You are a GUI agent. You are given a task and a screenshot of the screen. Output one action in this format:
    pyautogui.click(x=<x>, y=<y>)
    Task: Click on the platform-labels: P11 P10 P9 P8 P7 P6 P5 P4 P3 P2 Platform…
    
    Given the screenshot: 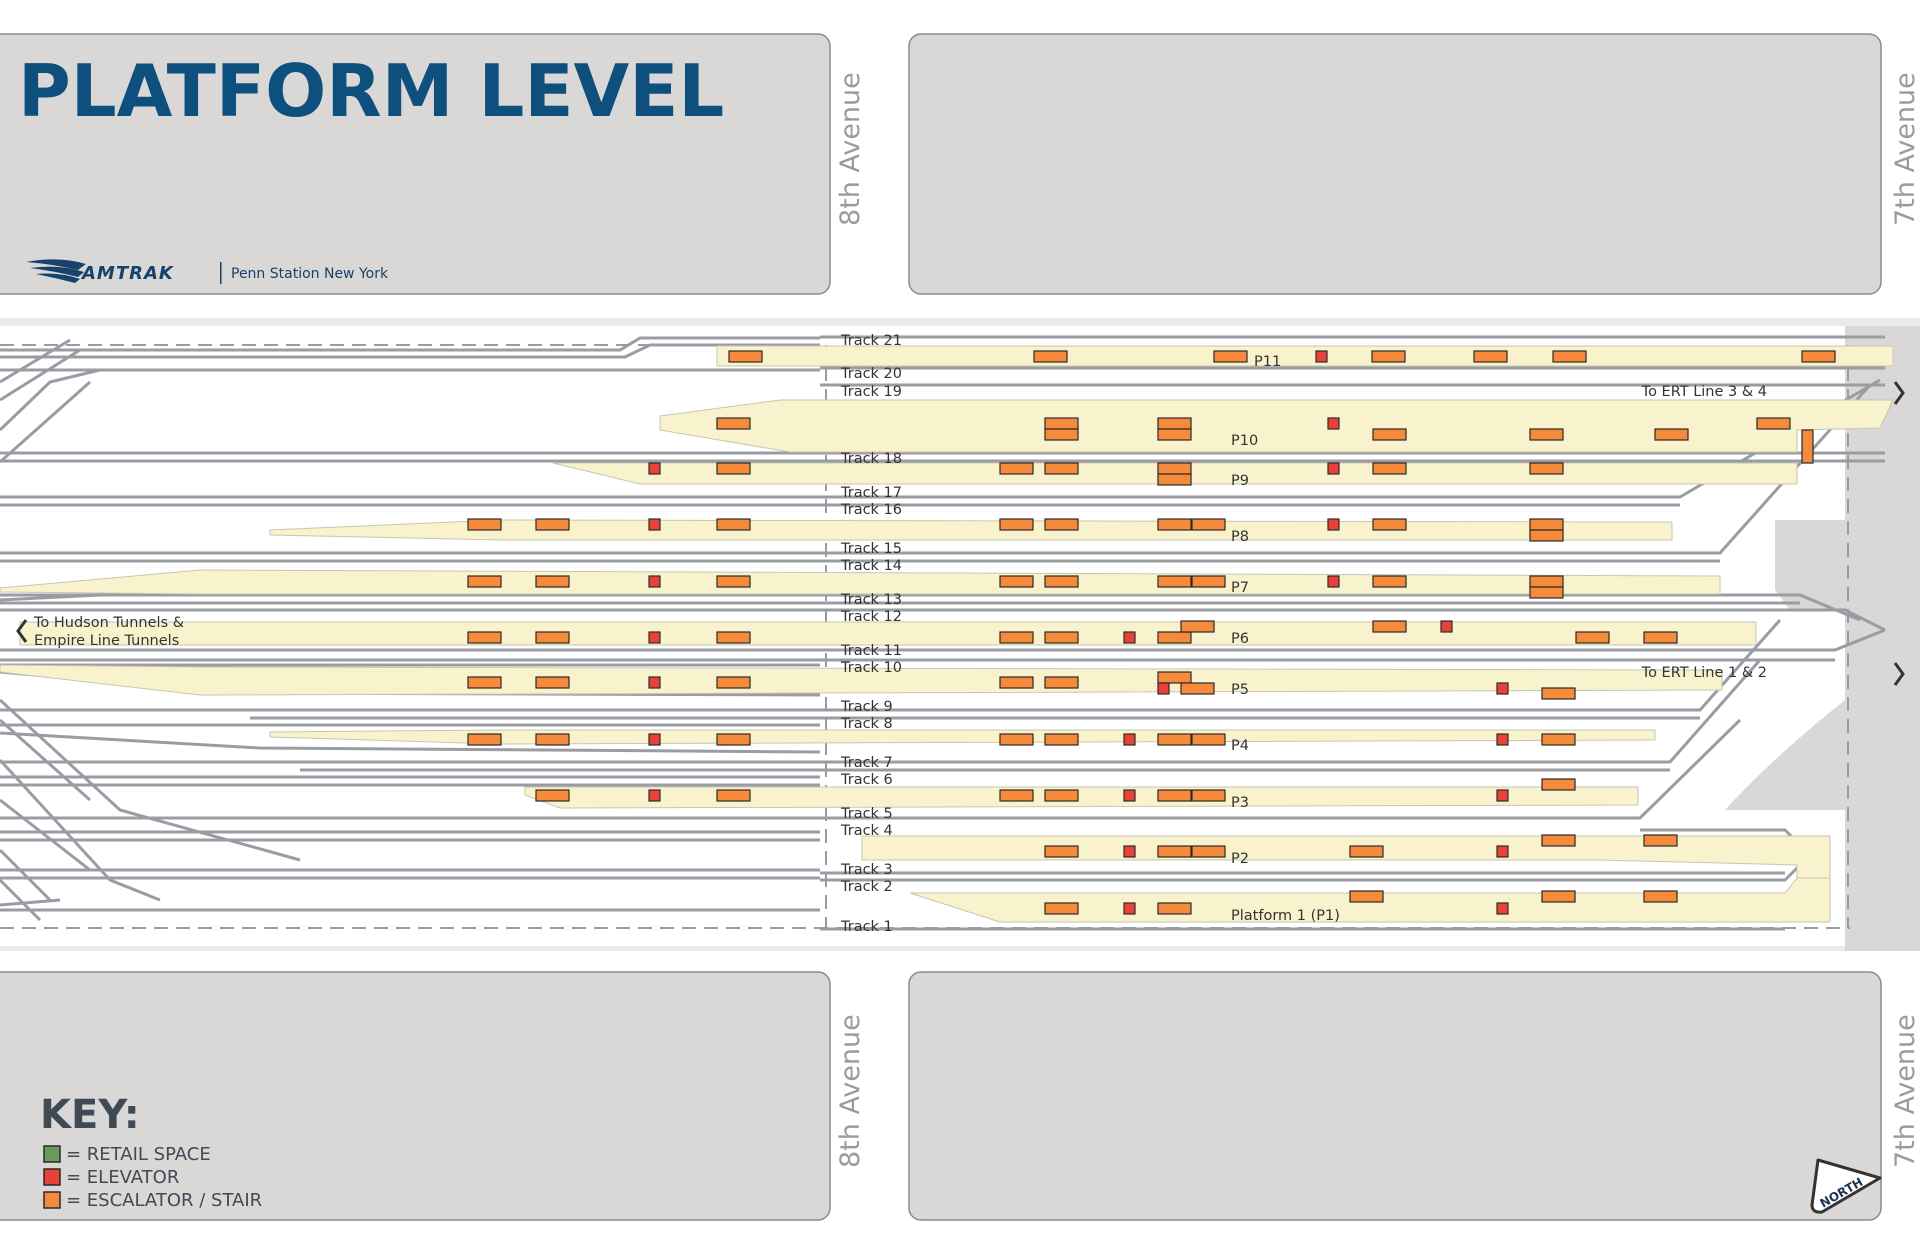 What is the action you would take?
    pyautogui.click(x=1285, y=639)
    